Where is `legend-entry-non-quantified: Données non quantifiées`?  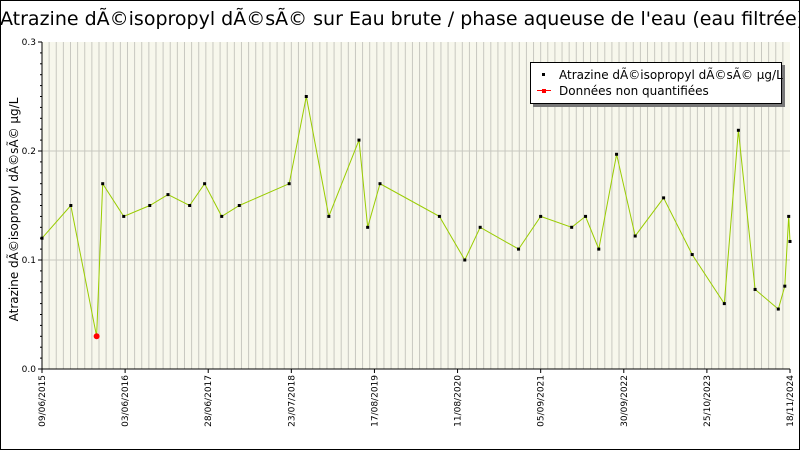 legend-entry-non-quantified: Données non quantifiées is located at coordinates (623, 91).